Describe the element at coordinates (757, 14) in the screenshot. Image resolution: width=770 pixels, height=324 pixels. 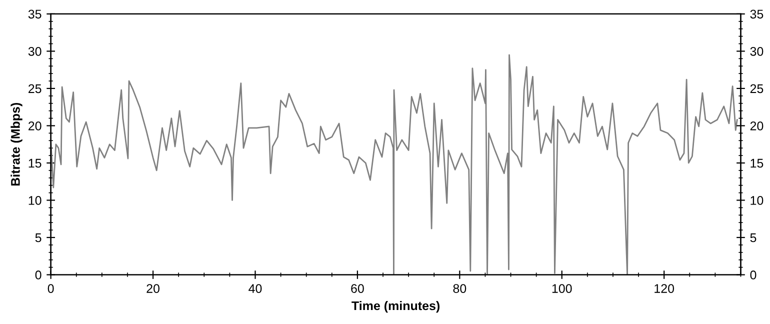
I see `y2-tick-label: 35` at that location.